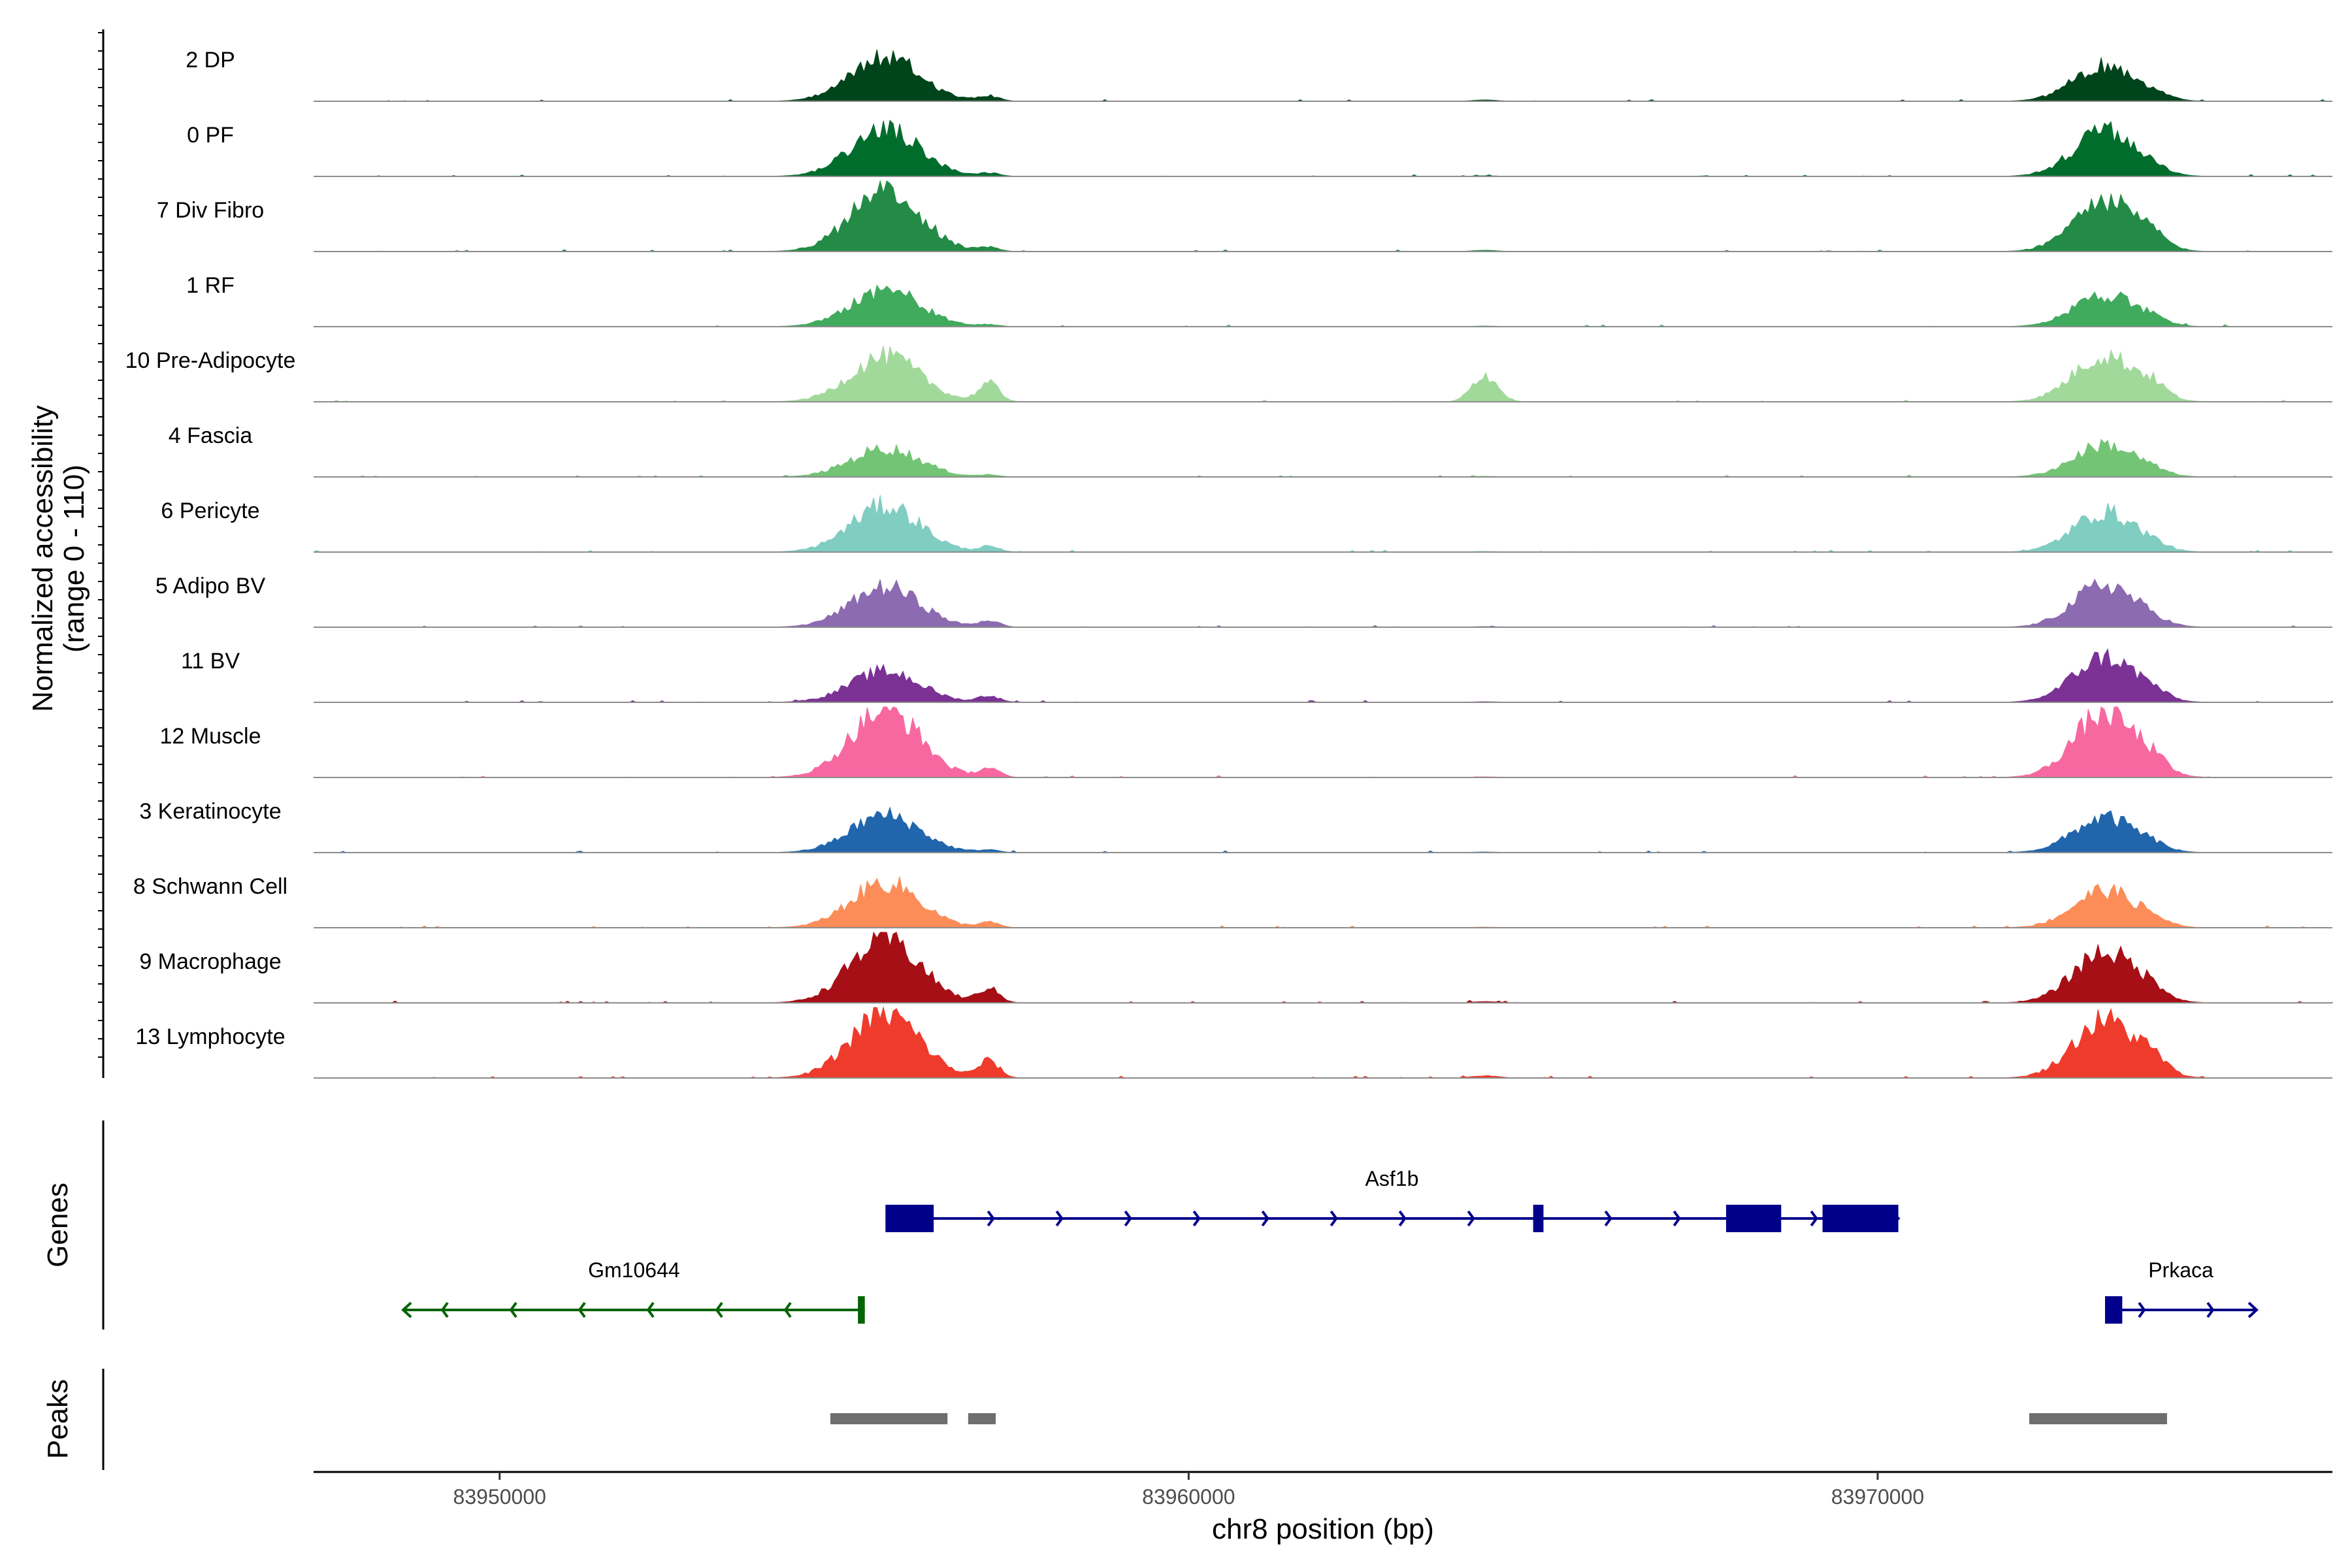 This screenshot has width=2352, height=1568. I want to click on coverage-y-axis-ticks, so click(100, 545).